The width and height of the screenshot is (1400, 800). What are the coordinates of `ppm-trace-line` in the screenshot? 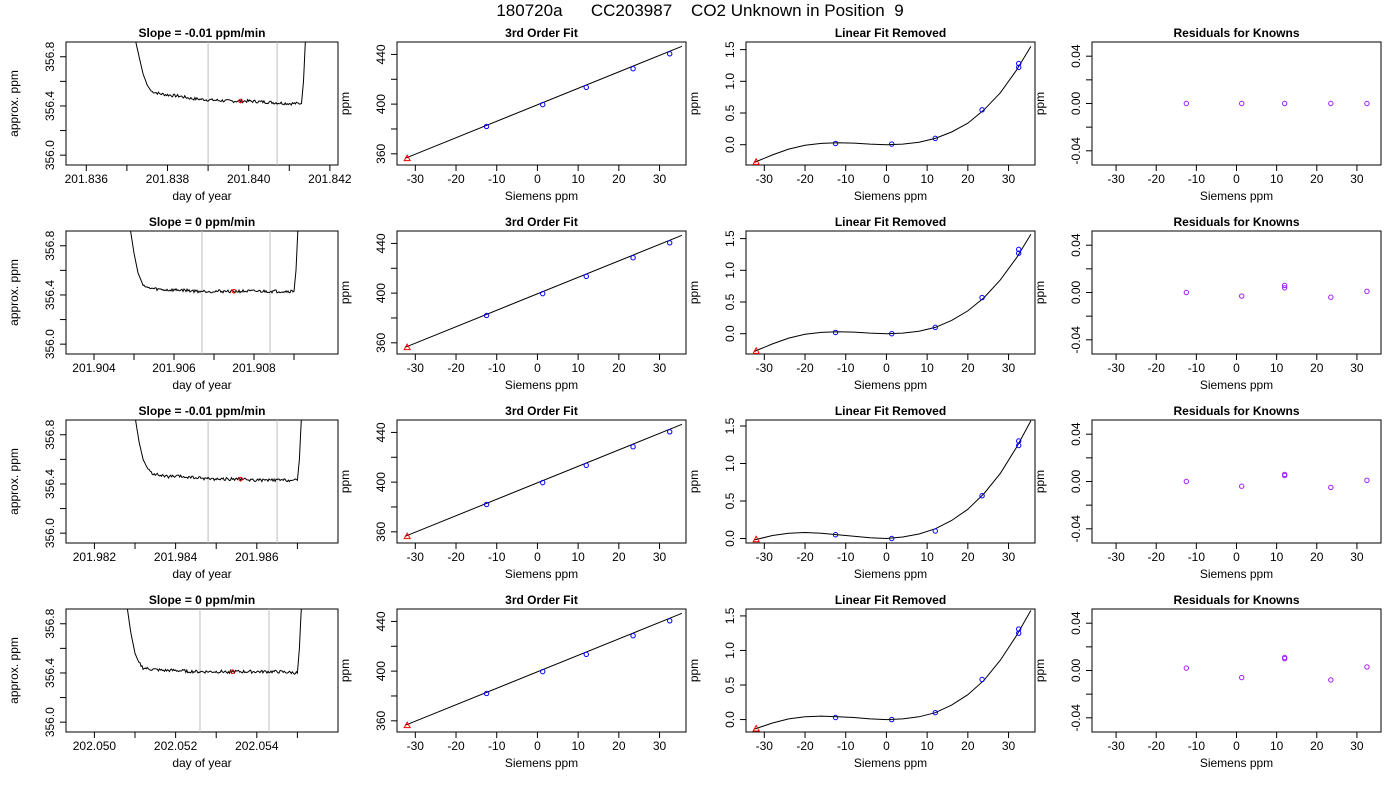 It's located at (218, 451).